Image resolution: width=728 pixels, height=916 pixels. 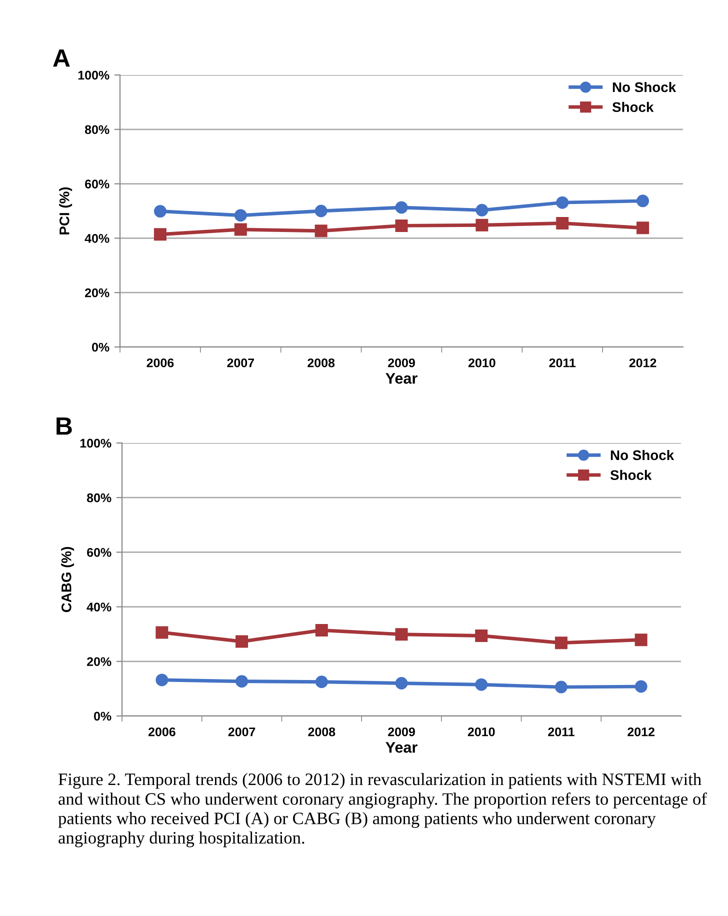 What do you see at coordinates (64, 426) in the screenshot?
I see `chart-title: B` at bounding box center [64, 426].